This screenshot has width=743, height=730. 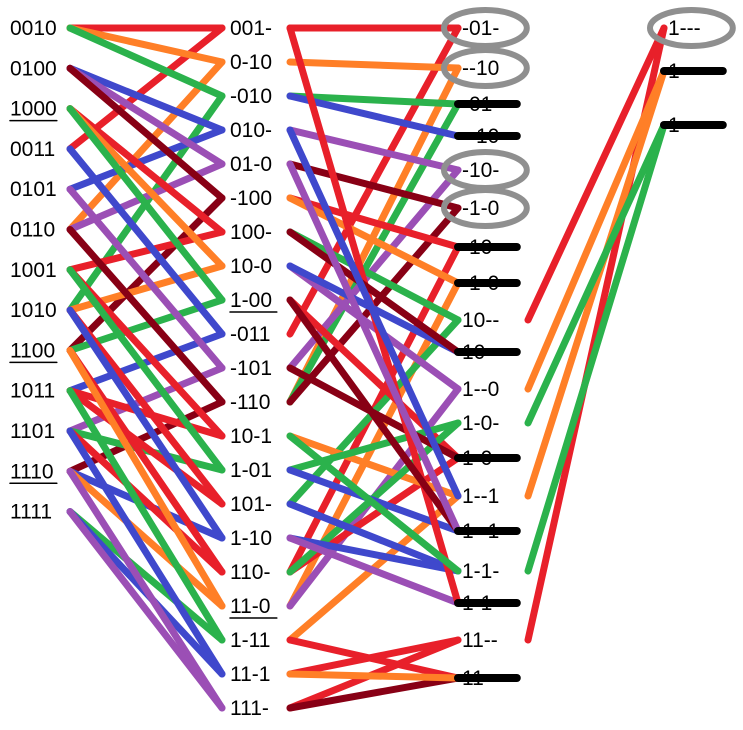 I want to click on pair-label: -011, so click(x=250, y=334).